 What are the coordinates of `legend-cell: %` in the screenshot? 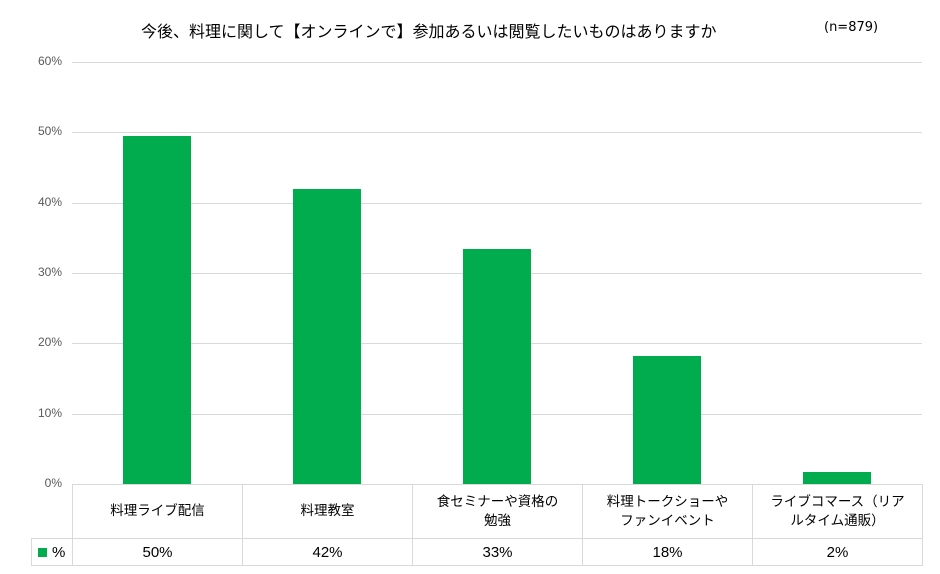 It's located at (52, 552).